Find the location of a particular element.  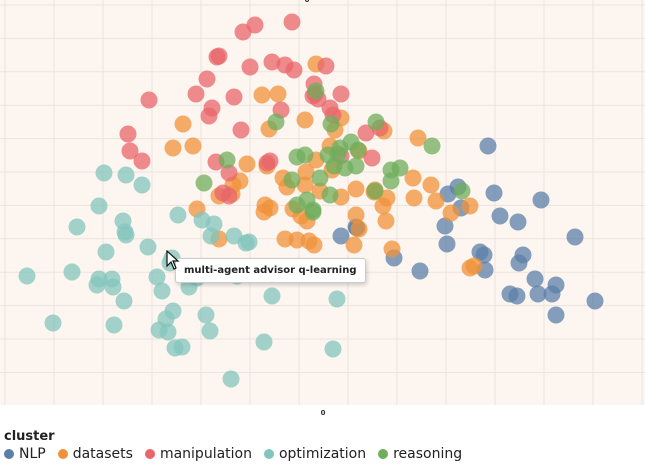

legend-item-optimization: optimization is located at coordinates (314, 454).